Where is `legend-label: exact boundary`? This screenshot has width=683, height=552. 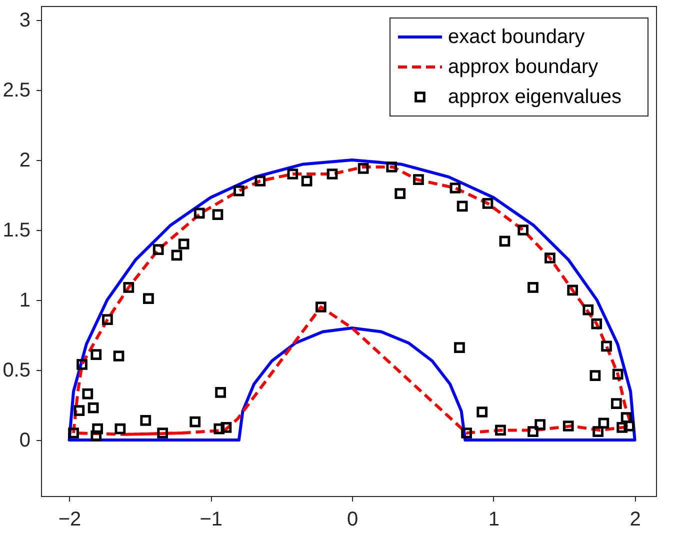 legend-label: exact boundary is located at coordinates (516, 37).